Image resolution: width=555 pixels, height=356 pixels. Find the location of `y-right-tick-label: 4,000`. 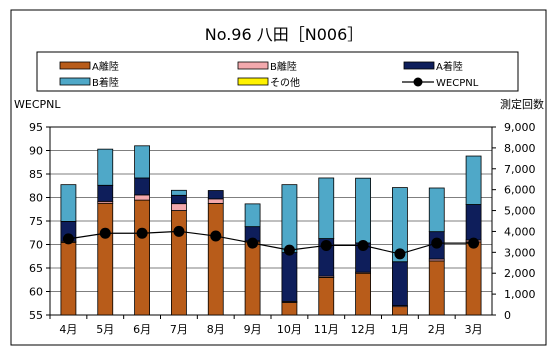

y-right-tick-label: 4,000 is located at coordinates (520, 231).